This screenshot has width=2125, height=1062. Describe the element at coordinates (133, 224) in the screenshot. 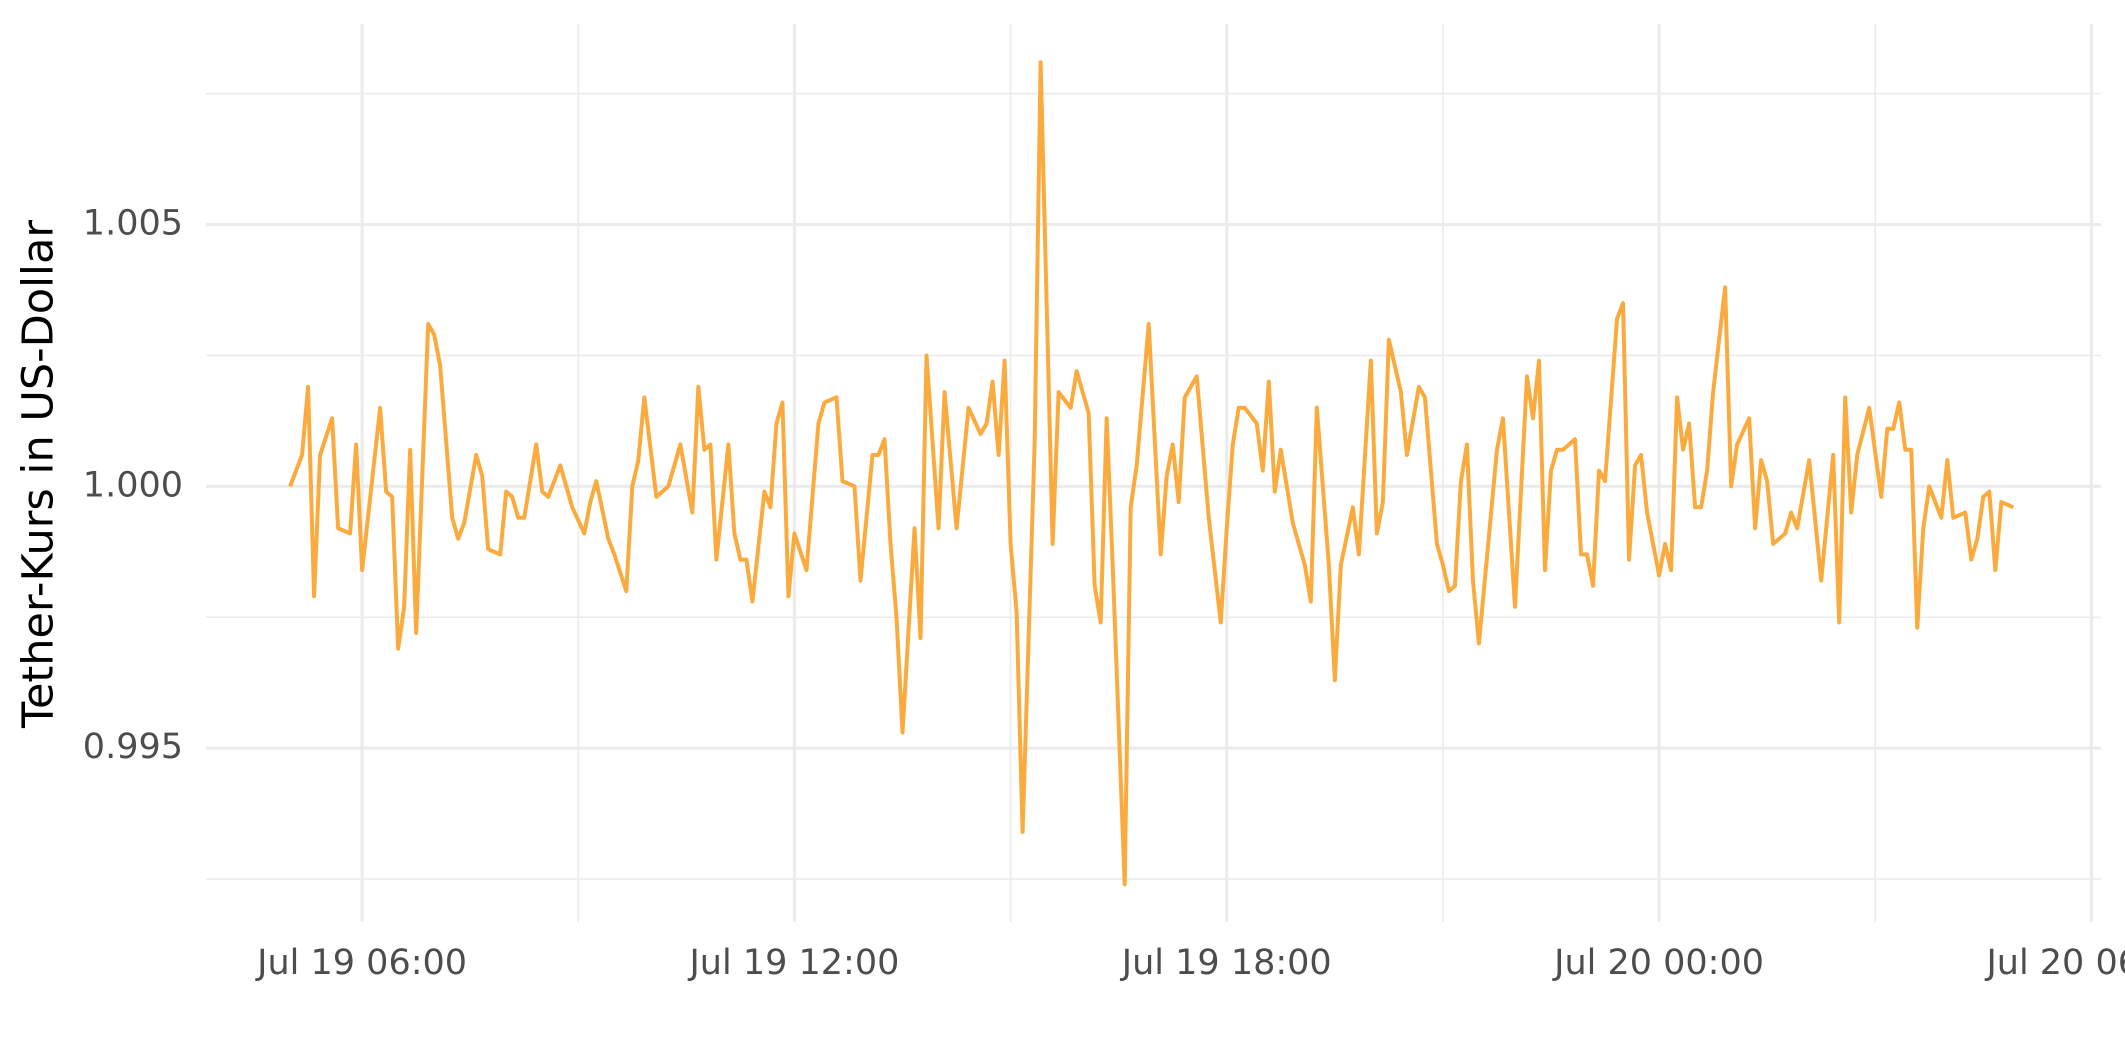

I see `y-tick-label: 1.005` at that location.